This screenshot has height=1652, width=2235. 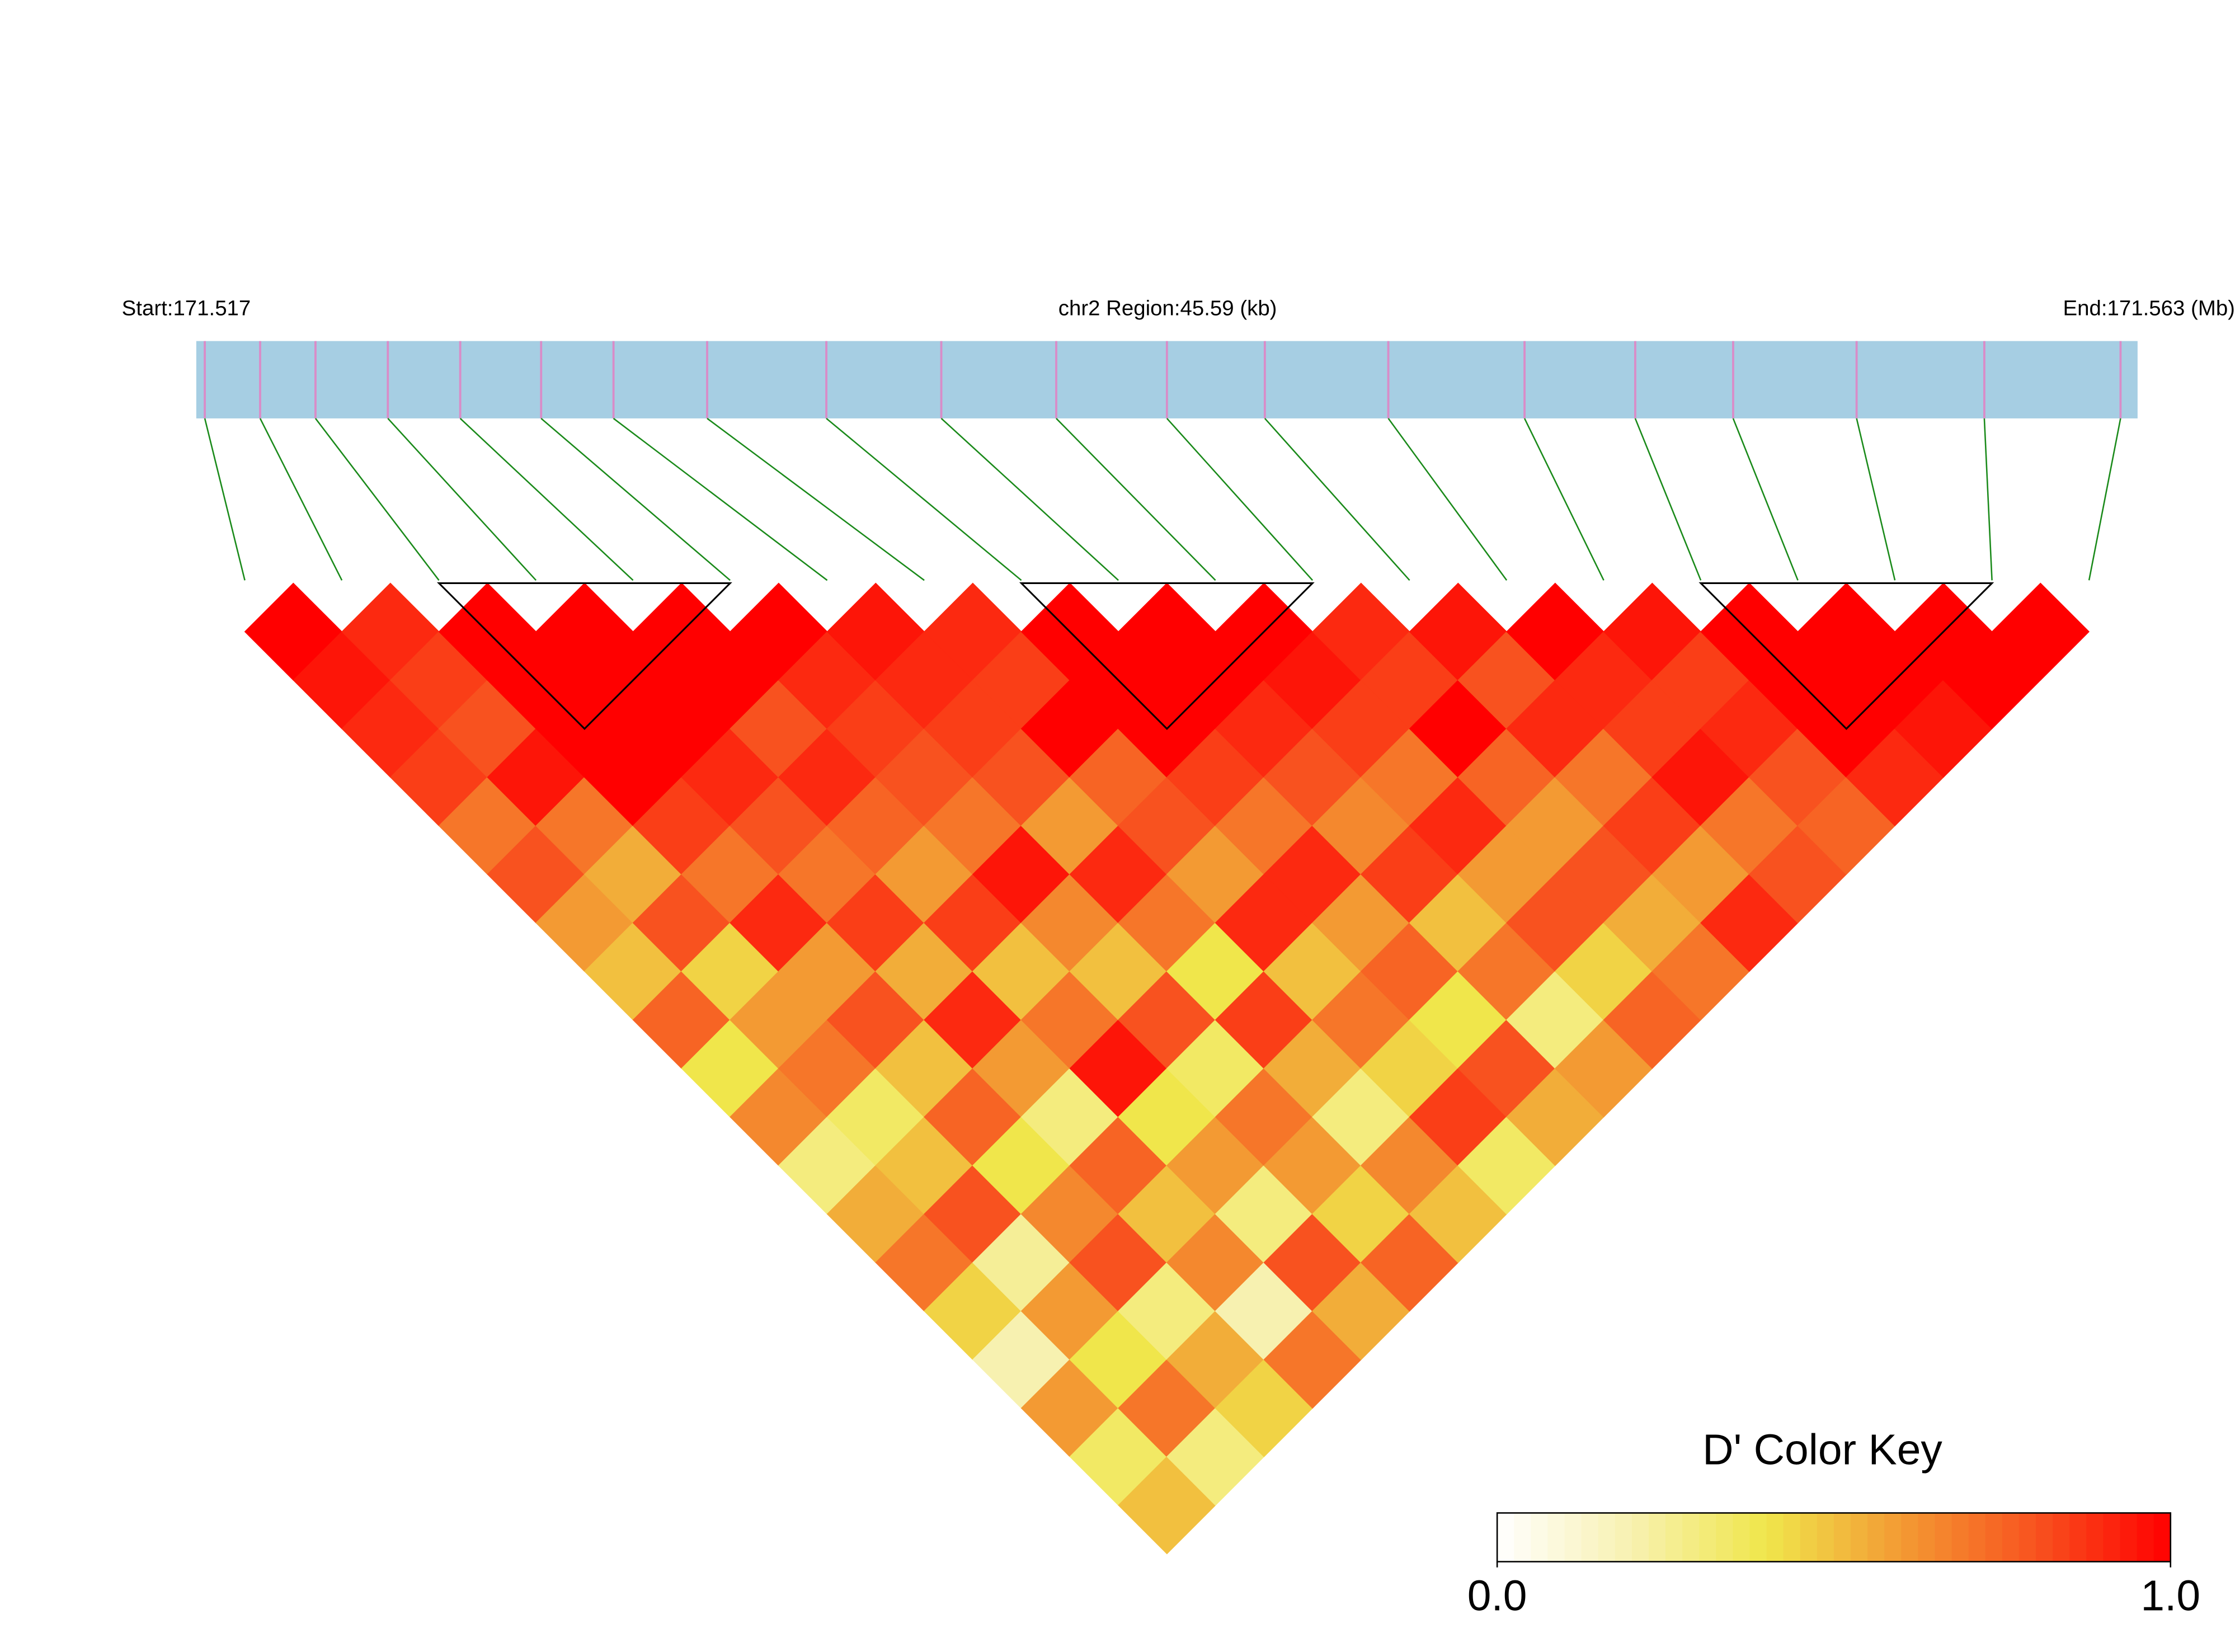 What do you see at coordinates (1497, 1596) in the screenshot?
I see `colorkey-tick-label: 0.0` at bounding box center [1497, 1596].